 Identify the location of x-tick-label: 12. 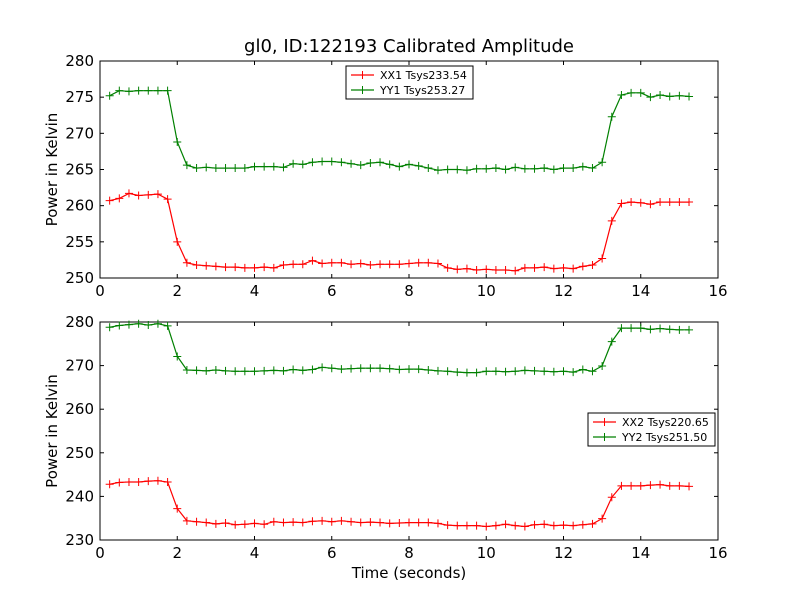
(563, 553).